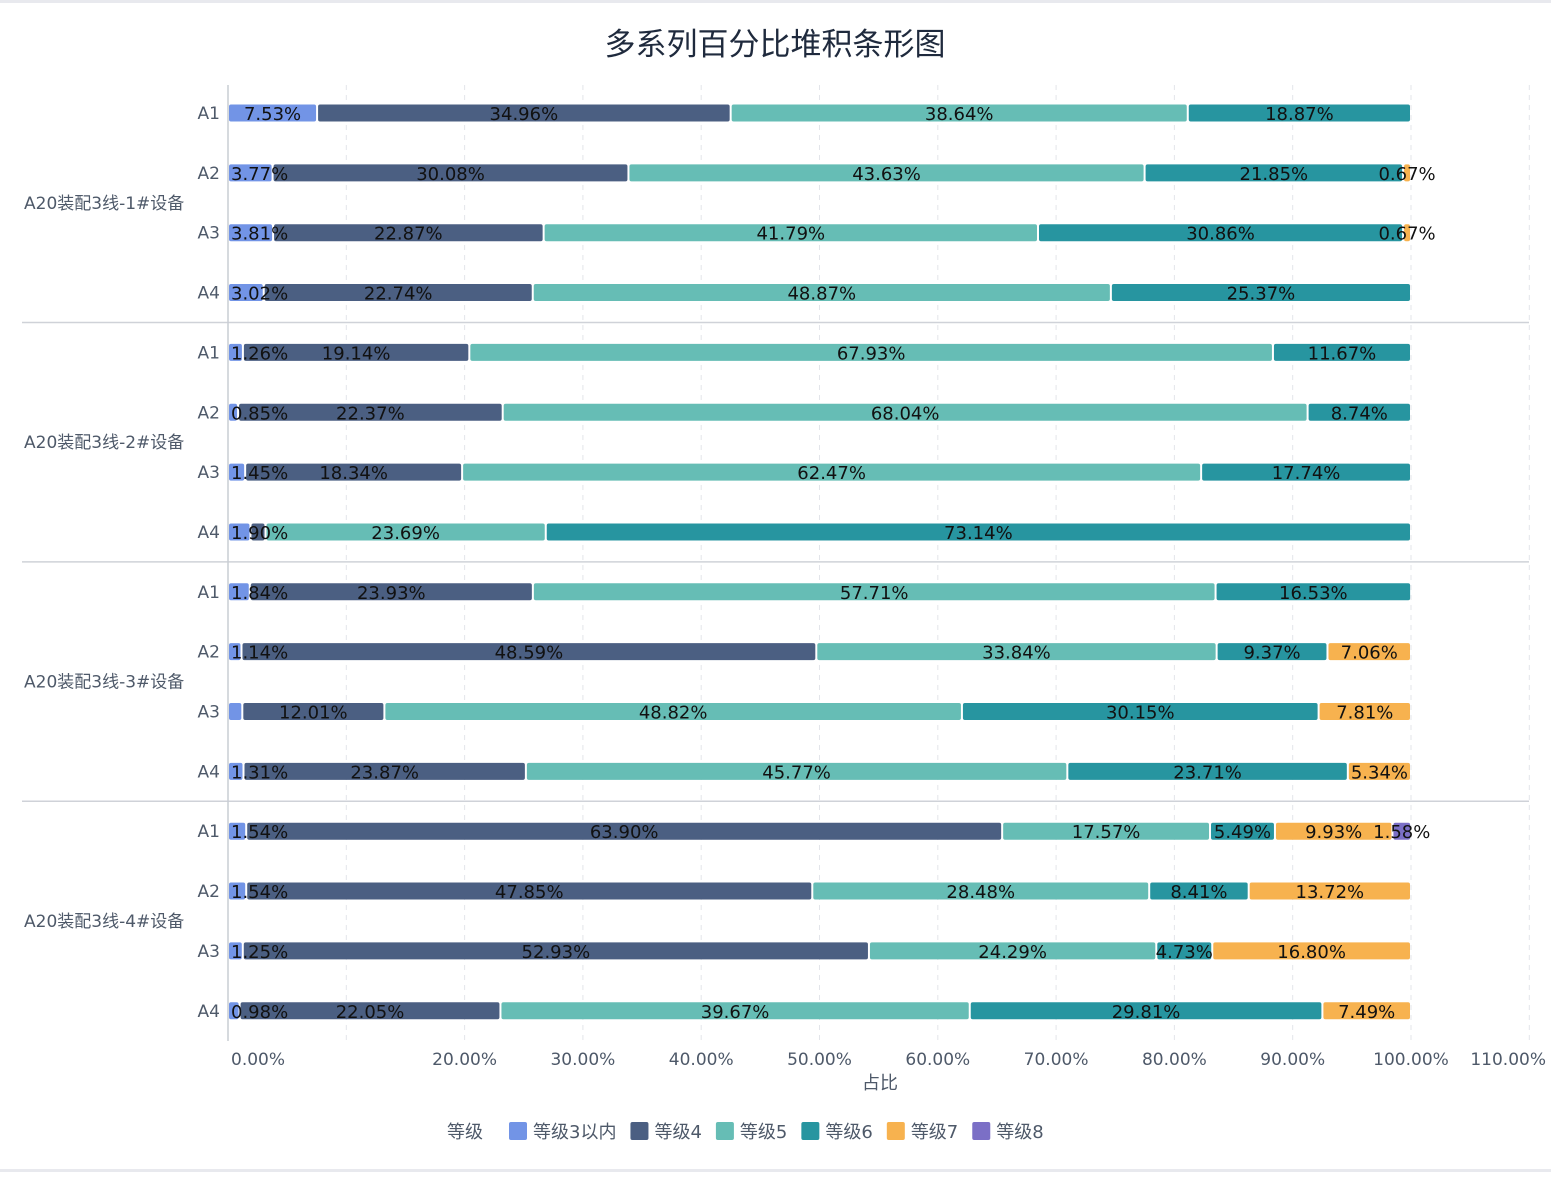 Image resolution: width=1551 pixels, height=1179 pixels. I want to click on data-label: 62.47%, so click(831, 473).